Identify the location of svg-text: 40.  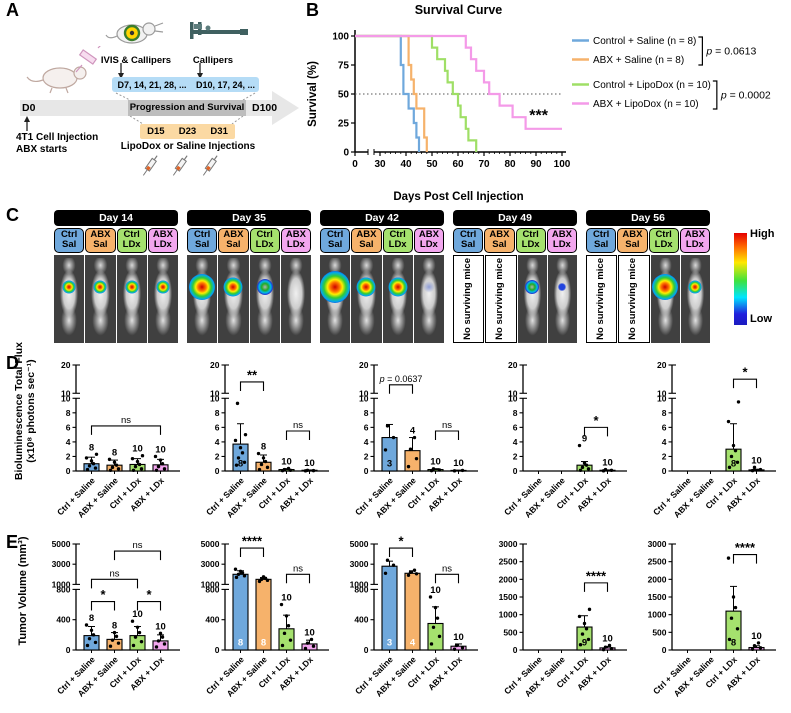
(406, 164).